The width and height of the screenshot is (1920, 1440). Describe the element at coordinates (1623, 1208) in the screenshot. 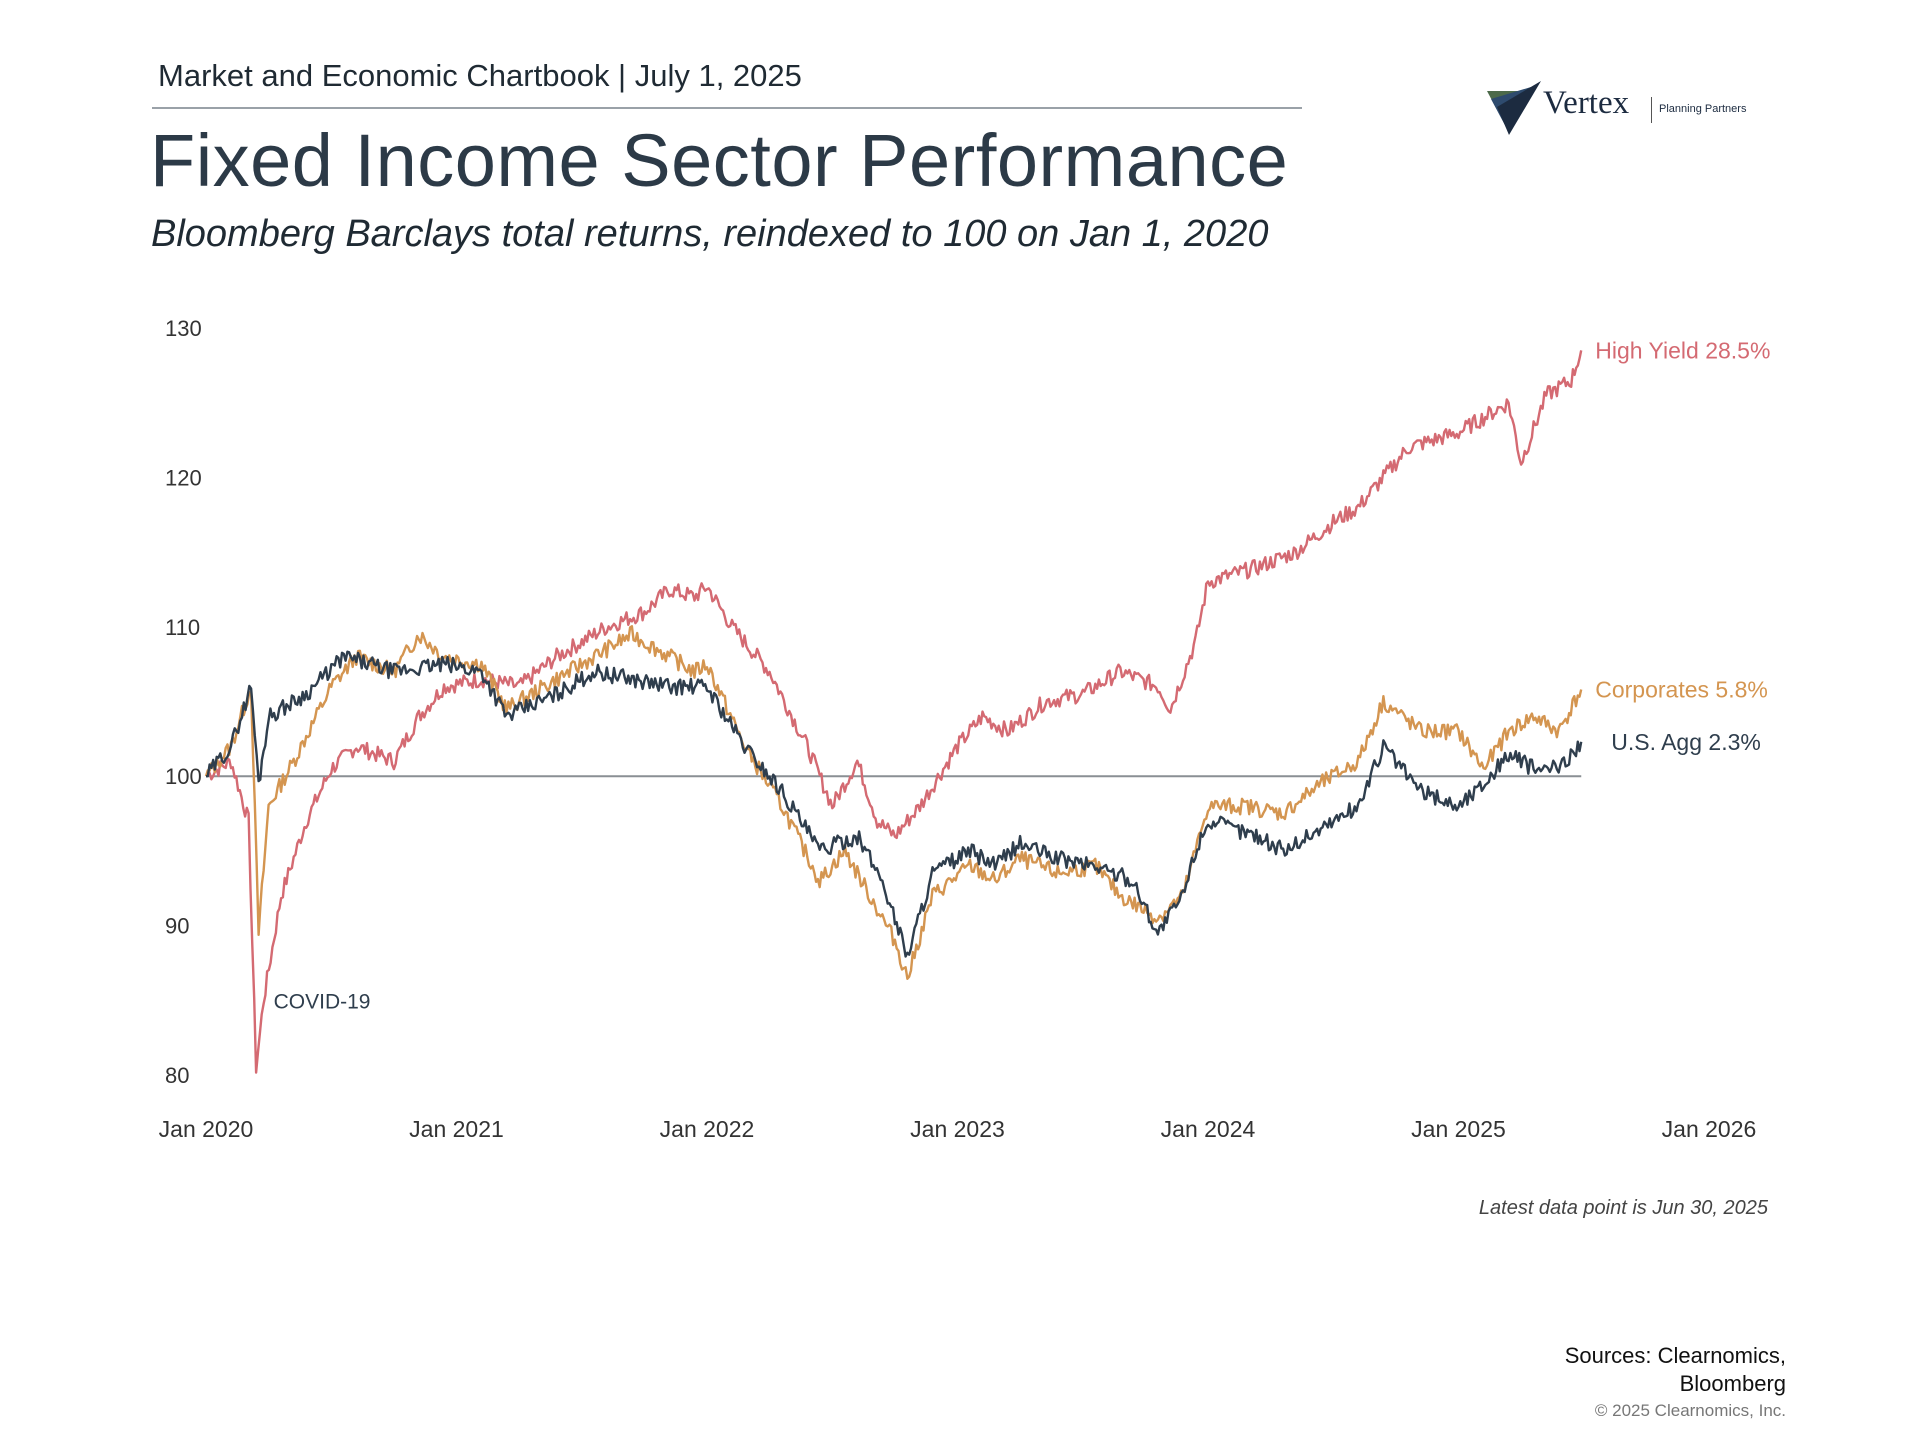

I see `latest-data-note: Latest data point is Jun 30, 2025` at that location.